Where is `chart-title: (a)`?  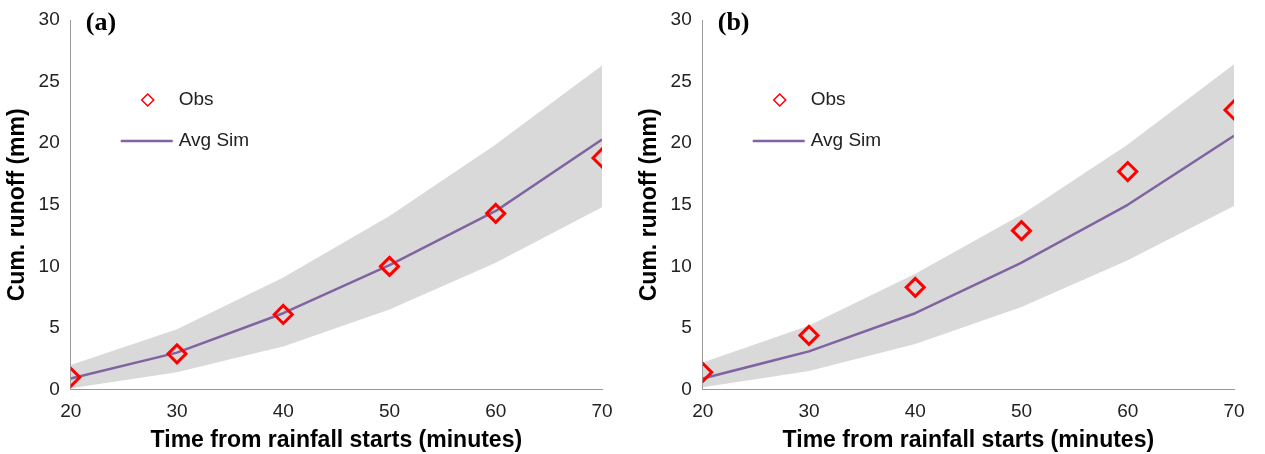 chart-title: (a) is located at coordinates (101, 21).